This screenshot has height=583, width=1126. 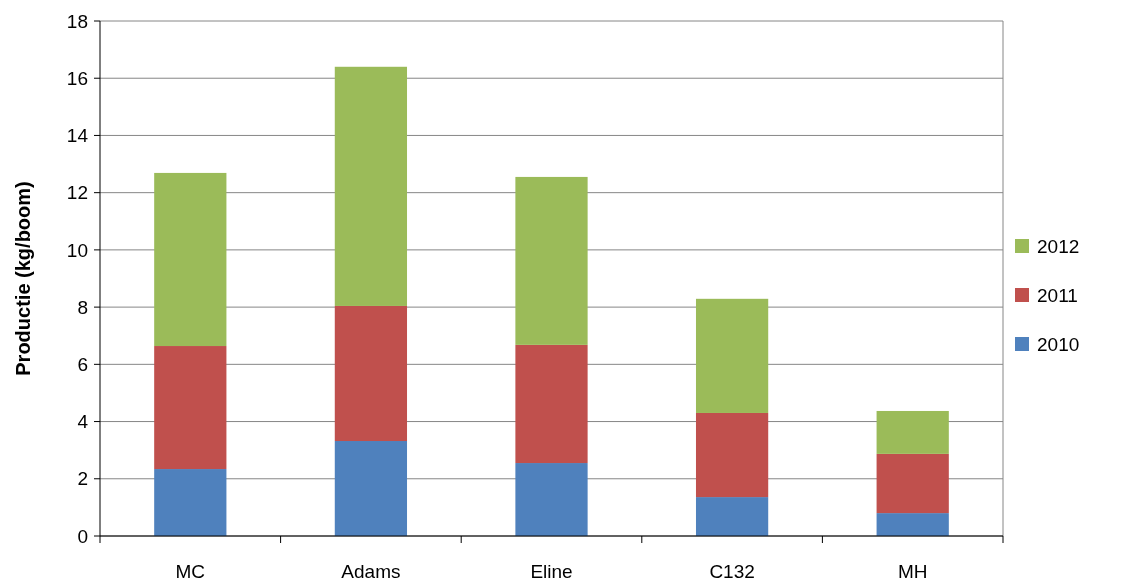 I want to click on x-tick-label: Adams, so click(x=371, y=571).